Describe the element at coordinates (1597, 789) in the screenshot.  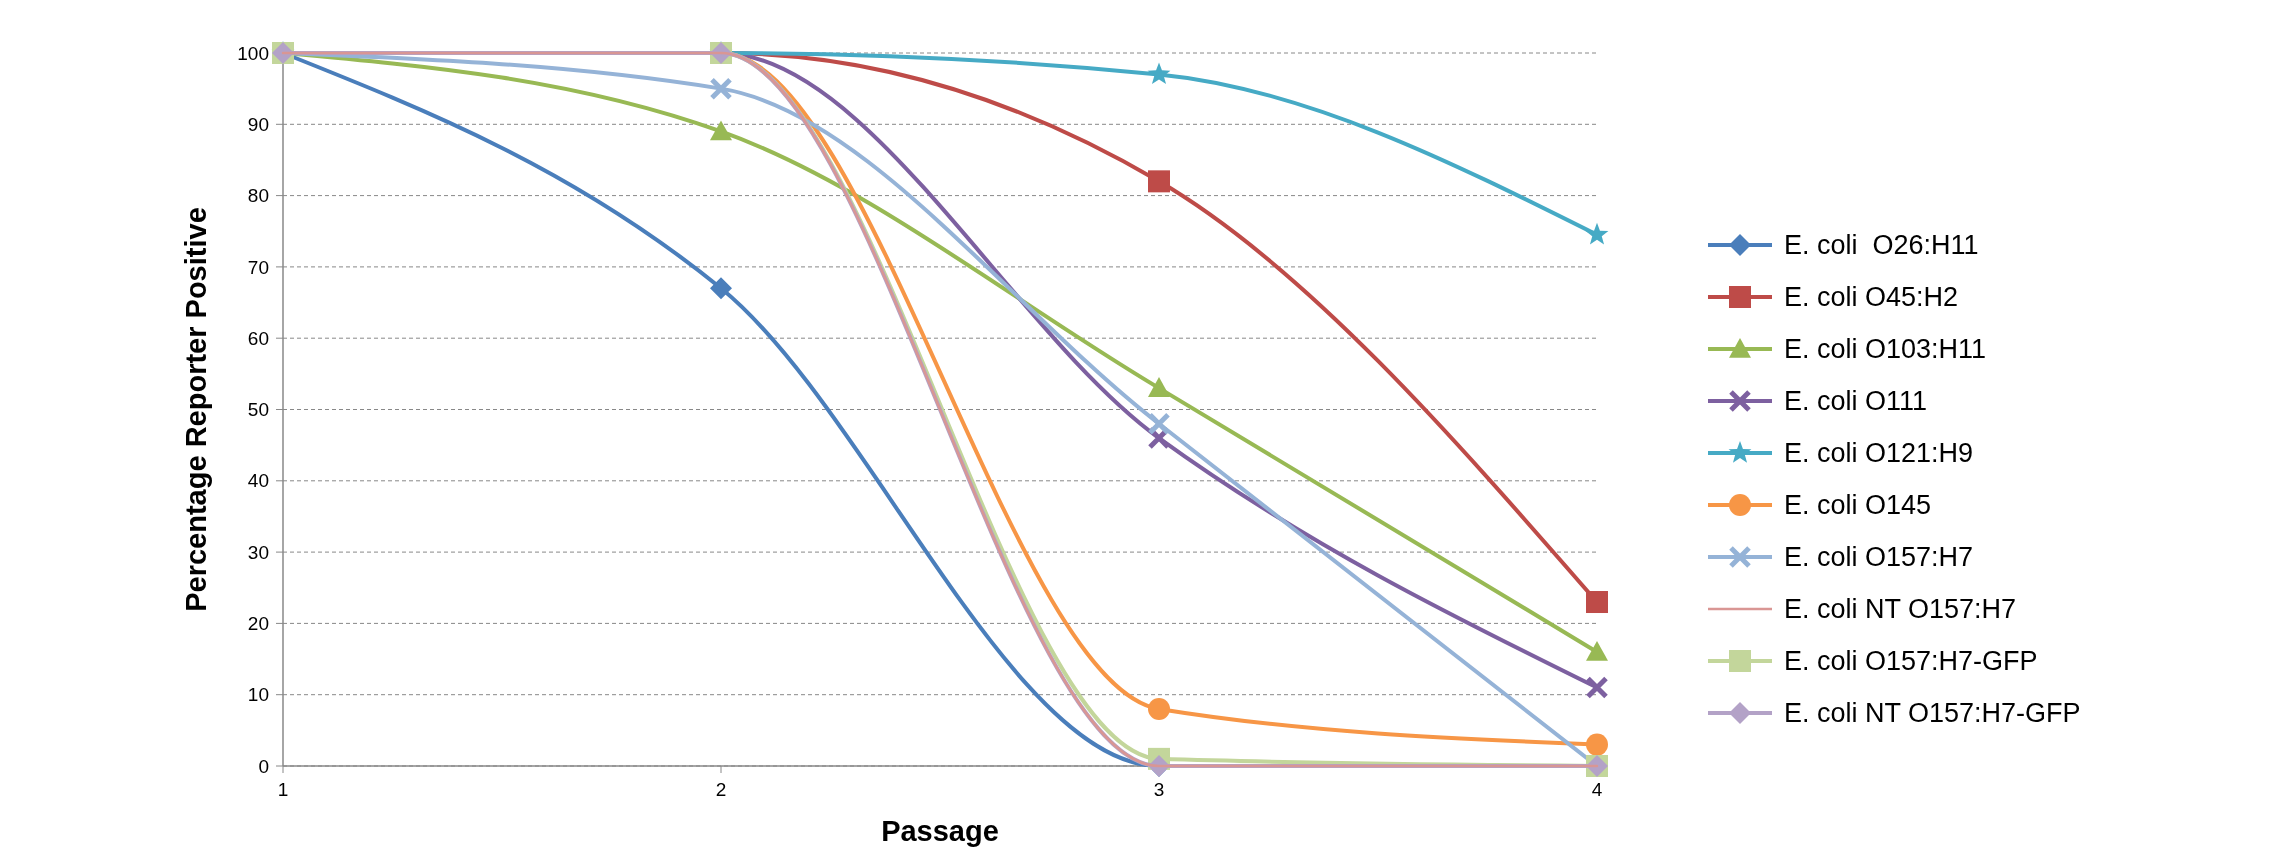
I see `x-tick-label: 4` at that location.